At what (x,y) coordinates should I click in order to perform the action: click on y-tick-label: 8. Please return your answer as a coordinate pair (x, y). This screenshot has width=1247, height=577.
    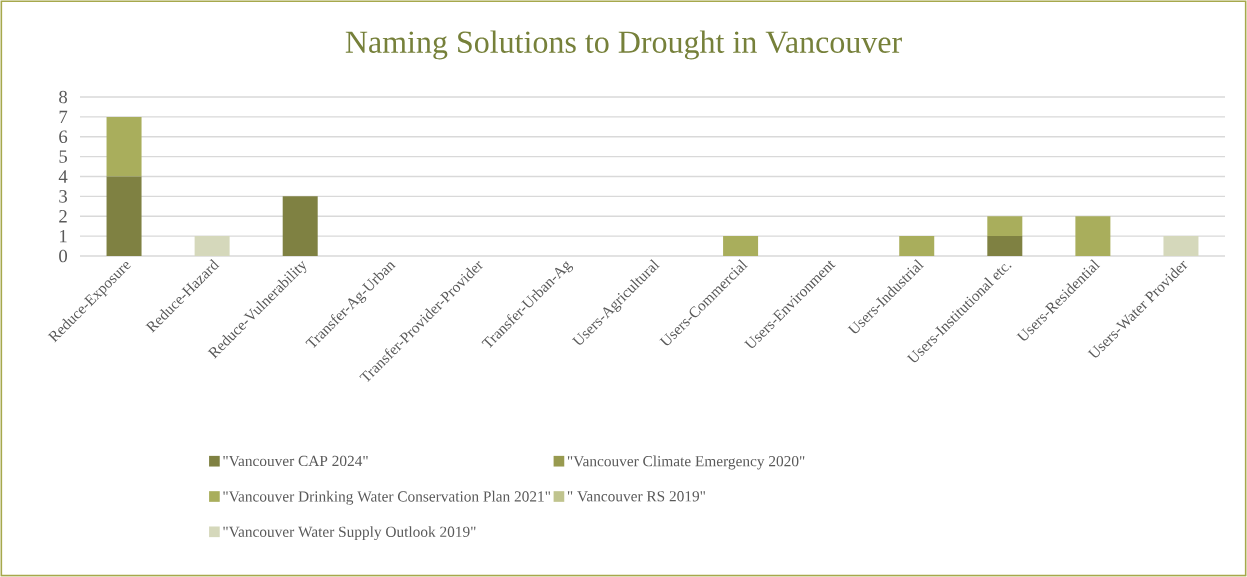
    Looking at the image, I should click on (63, 97).